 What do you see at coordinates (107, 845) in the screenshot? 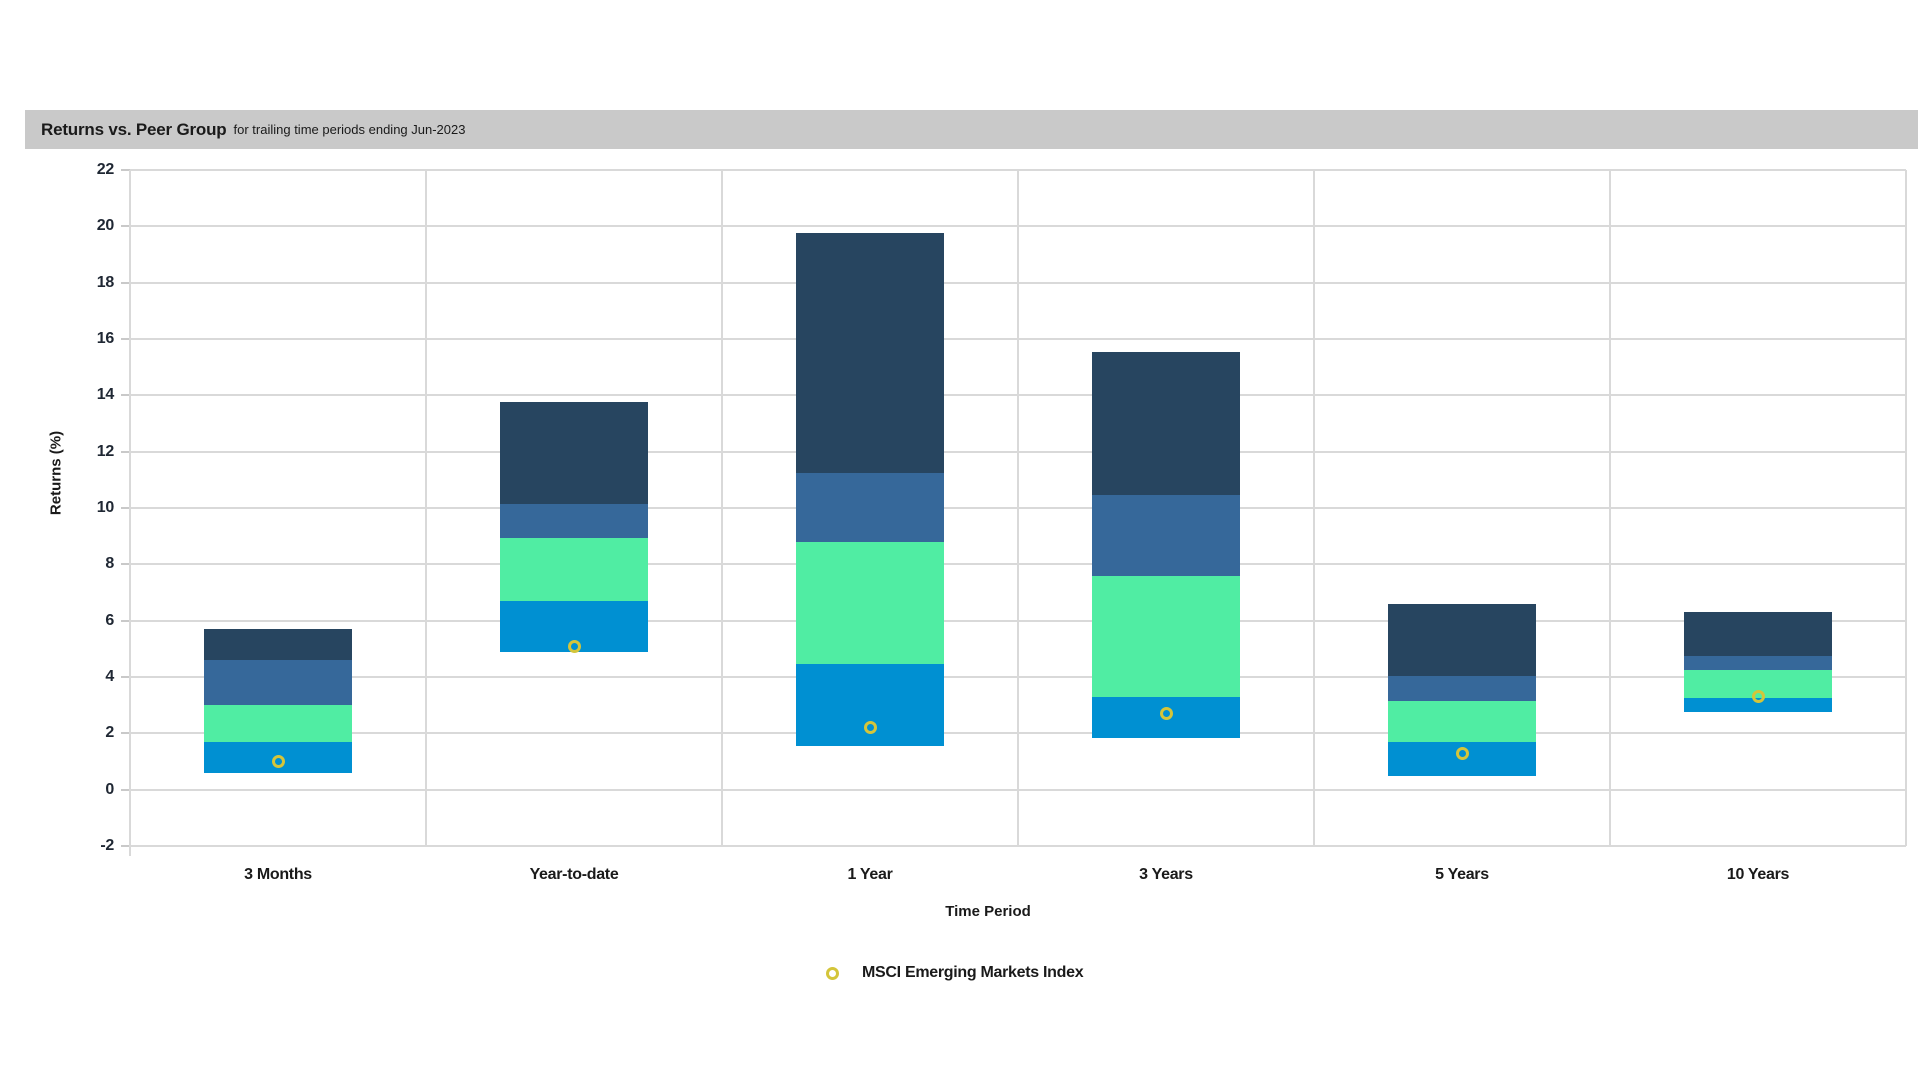
I see `y-tick-label: -2` at bounding box center [107, 845].